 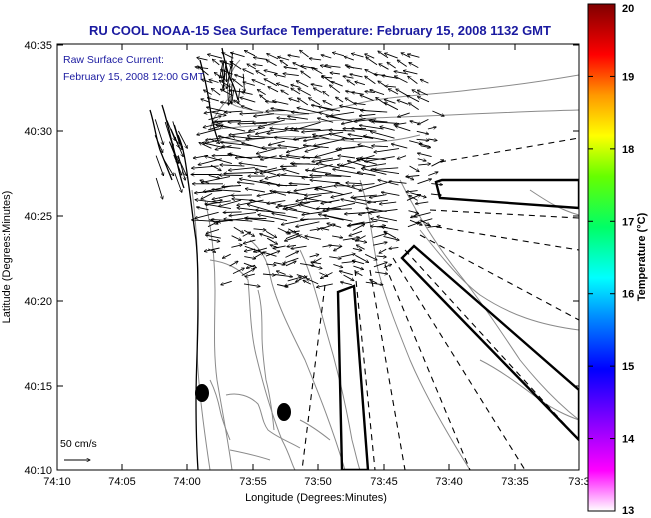 What do you see at coordinates (628, 511) in the screenshot?
I see `colorbar-tick-label: 13` at bounding box center [628, 511].